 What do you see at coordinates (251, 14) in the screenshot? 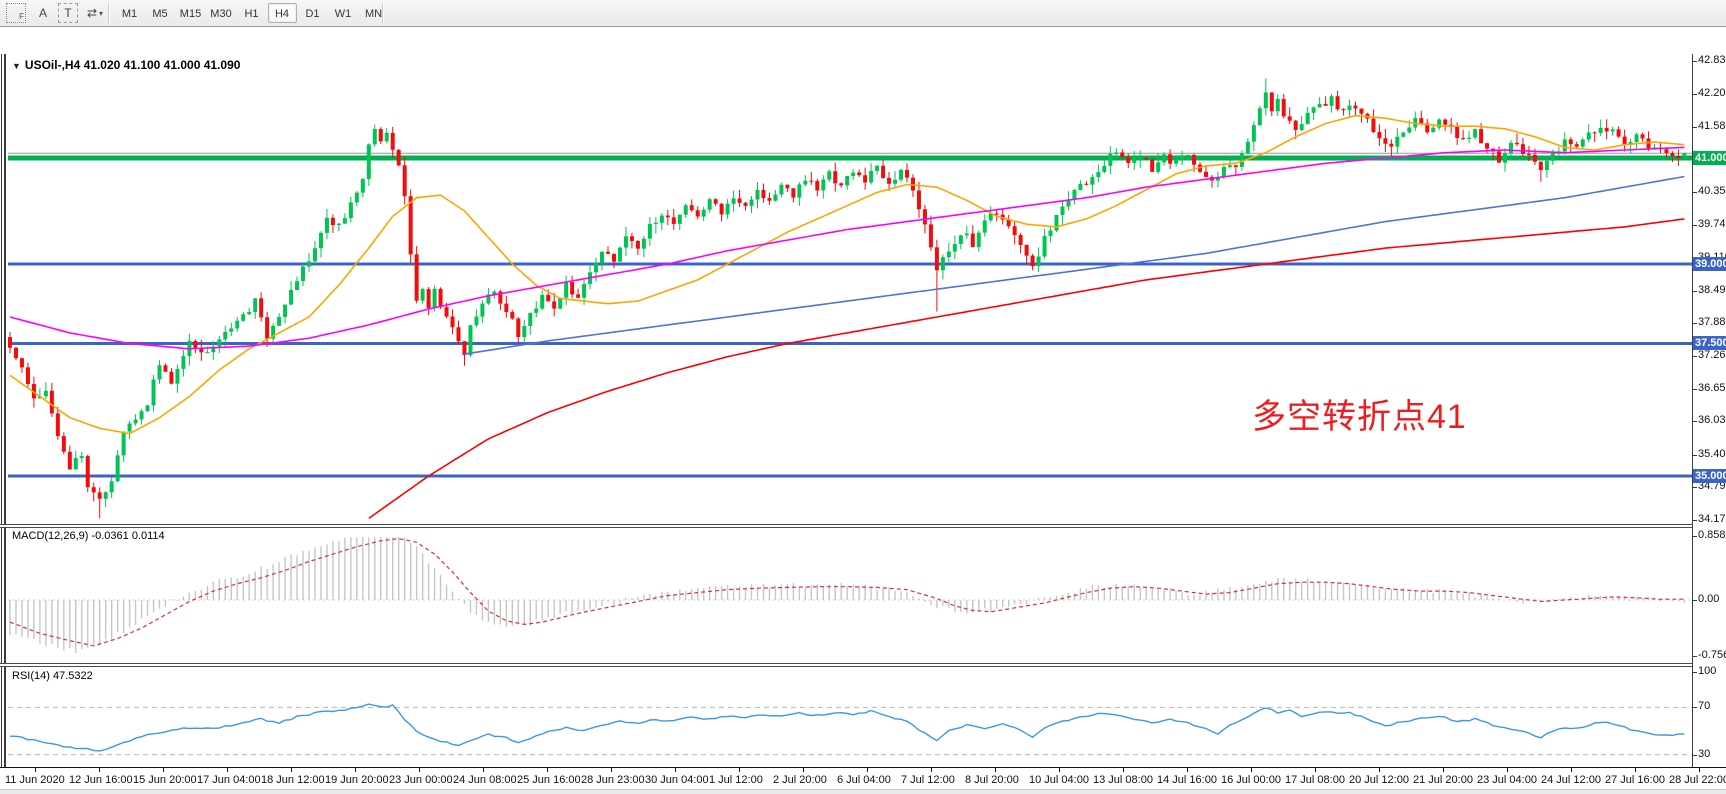
I see `timeframe-button-h1: H1` at bounding box center [251, 14].